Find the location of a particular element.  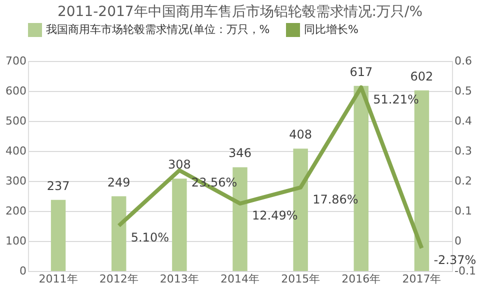

y2-tick-label: 0.2 is located at coordinates (463, 181).